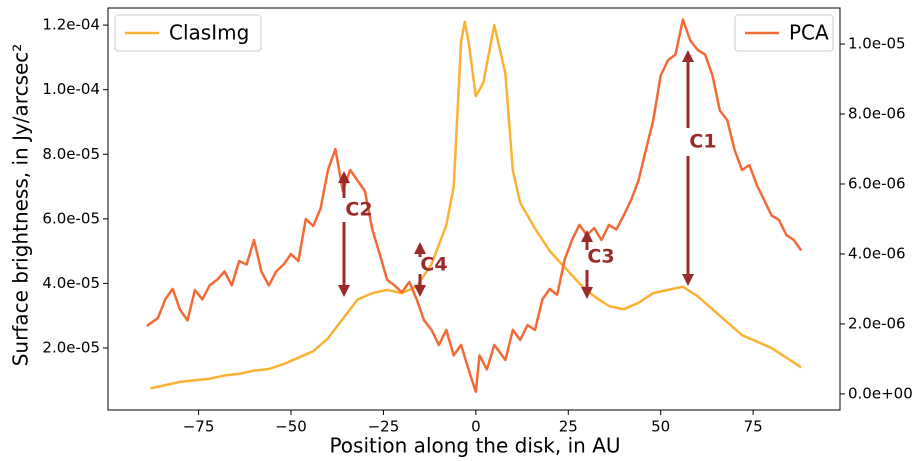  What do you see at coordinates (600, 257) in the screenshot?
I see `annotation-label: C3` at bounding box center [600, 257].